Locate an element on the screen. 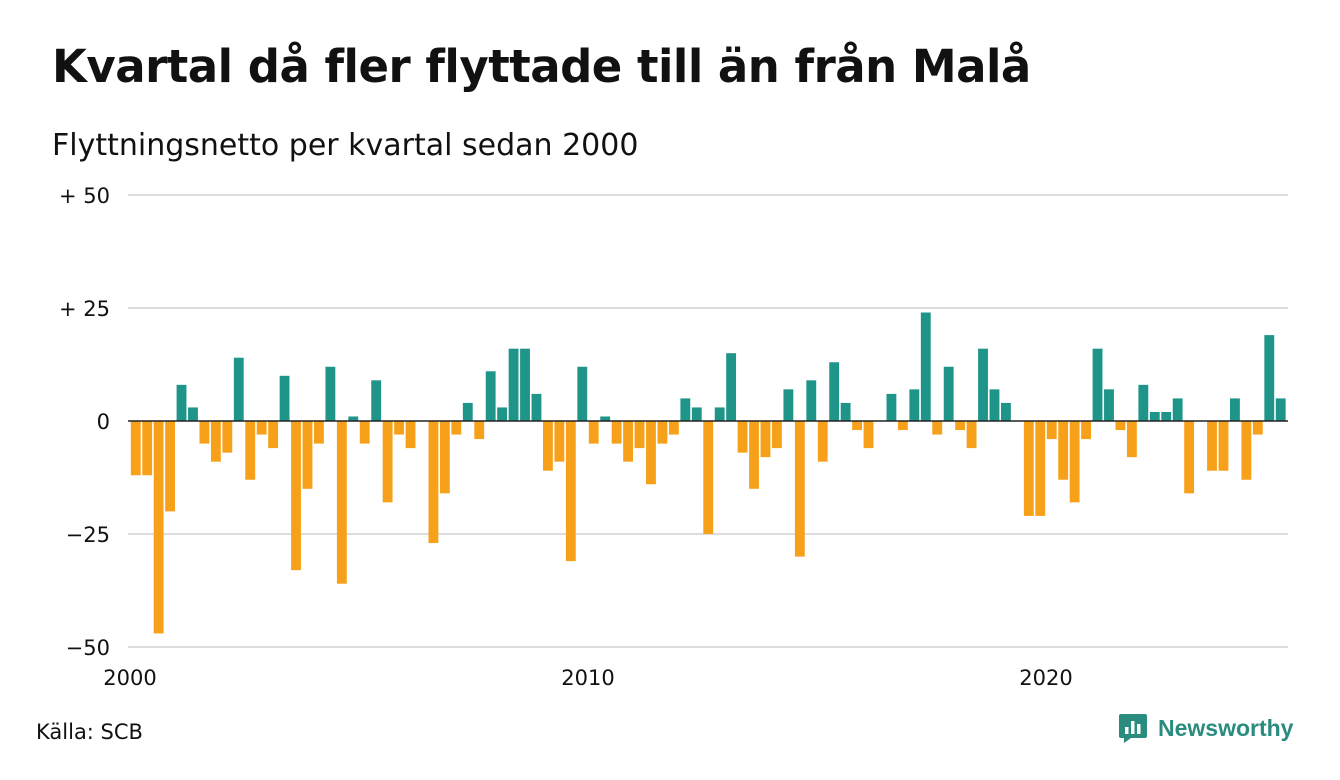 This screenshot has width=1340, height=780. x-tick-label: 2020 is located at coordinates (1045, 678).